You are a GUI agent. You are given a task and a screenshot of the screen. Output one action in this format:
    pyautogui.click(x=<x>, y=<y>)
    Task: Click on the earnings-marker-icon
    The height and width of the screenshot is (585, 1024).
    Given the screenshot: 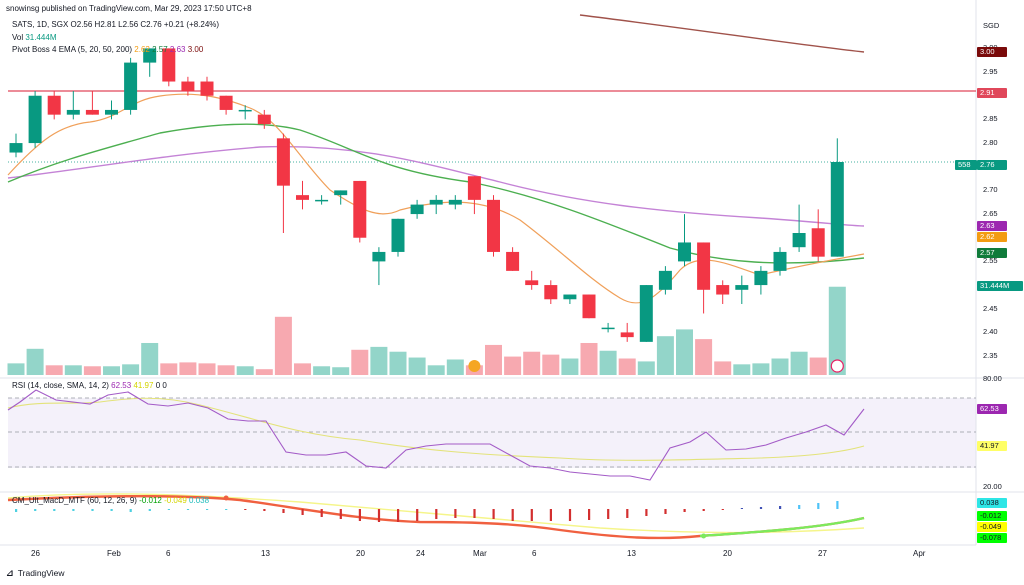 What is the action you would take?
    pyautogui.click(x=837, y=366)
    